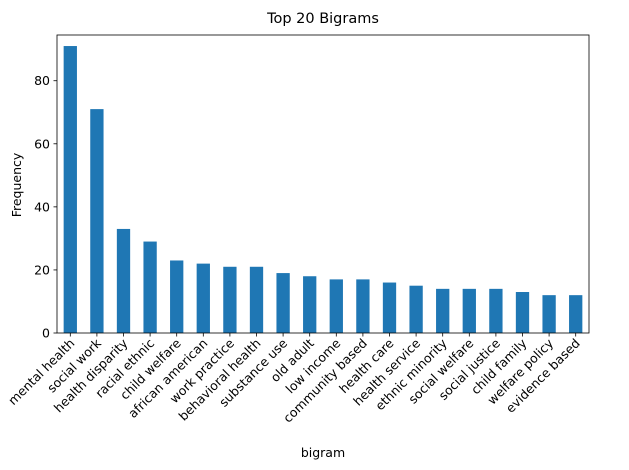 This screenshot has height=470, width=629. What do you see at coordinates (16, 184) in the screenshot?
I see `y-axis-label: Frequency` at bounding box center [16, 184].